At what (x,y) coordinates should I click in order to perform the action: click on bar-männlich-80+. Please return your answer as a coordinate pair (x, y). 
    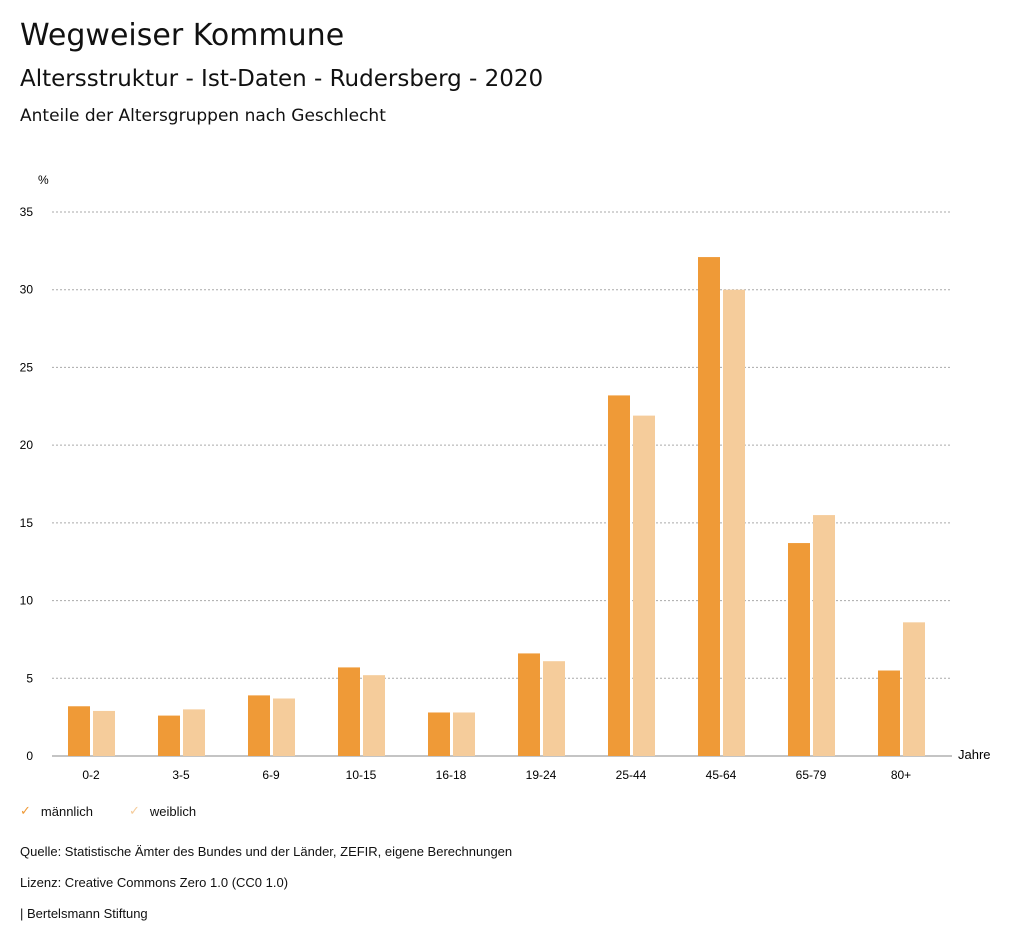
    Looking at the image, I should click on (889, 713).